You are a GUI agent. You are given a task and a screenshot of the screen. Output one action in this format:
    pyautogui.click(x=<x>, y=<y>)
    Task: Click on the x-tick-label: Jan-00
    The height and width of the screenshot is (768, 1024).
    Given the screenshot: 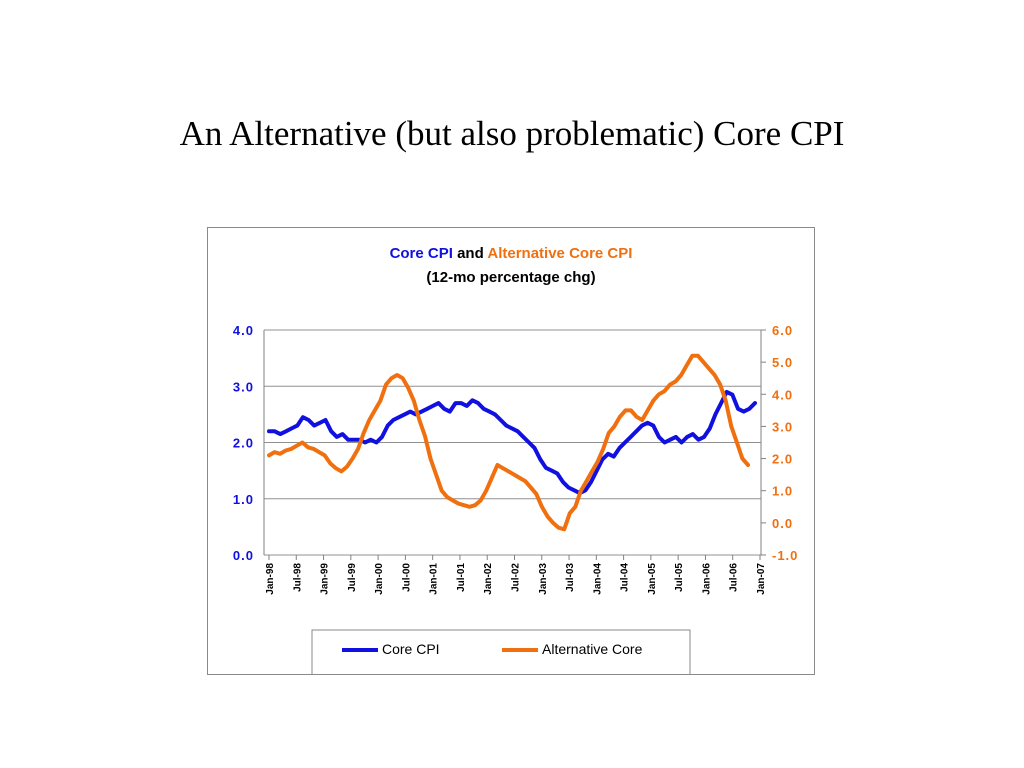 What is the action you would take?
    pyautogui.click(x=379, y=579)
    